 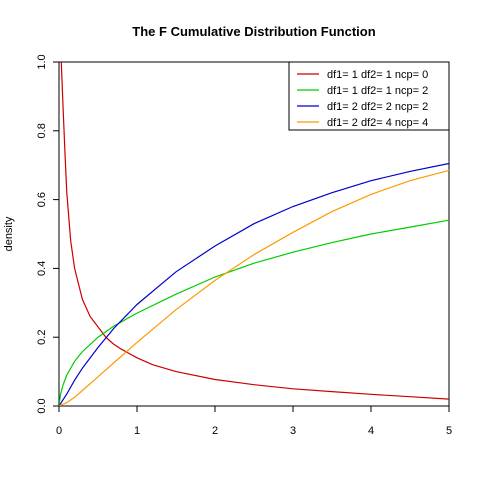 I want to click on x-tick-label: 3, so click(x=293, y=431).